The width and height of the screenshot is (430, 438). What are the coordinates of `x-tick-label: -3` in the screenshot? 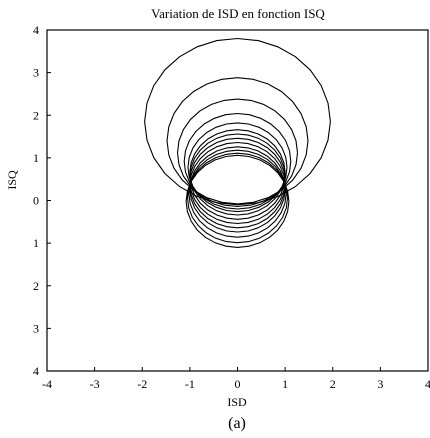 It's located at (95, 384).